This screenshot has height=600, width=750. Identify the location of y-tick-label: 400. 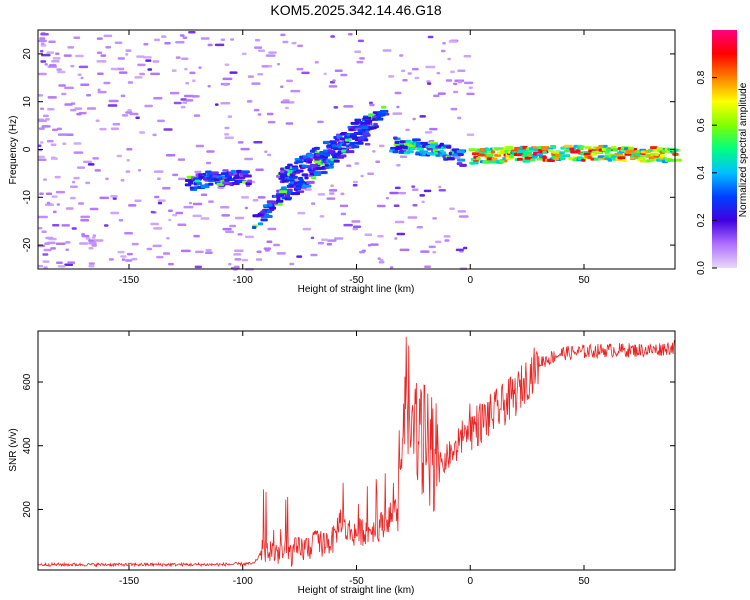
(27, 445).